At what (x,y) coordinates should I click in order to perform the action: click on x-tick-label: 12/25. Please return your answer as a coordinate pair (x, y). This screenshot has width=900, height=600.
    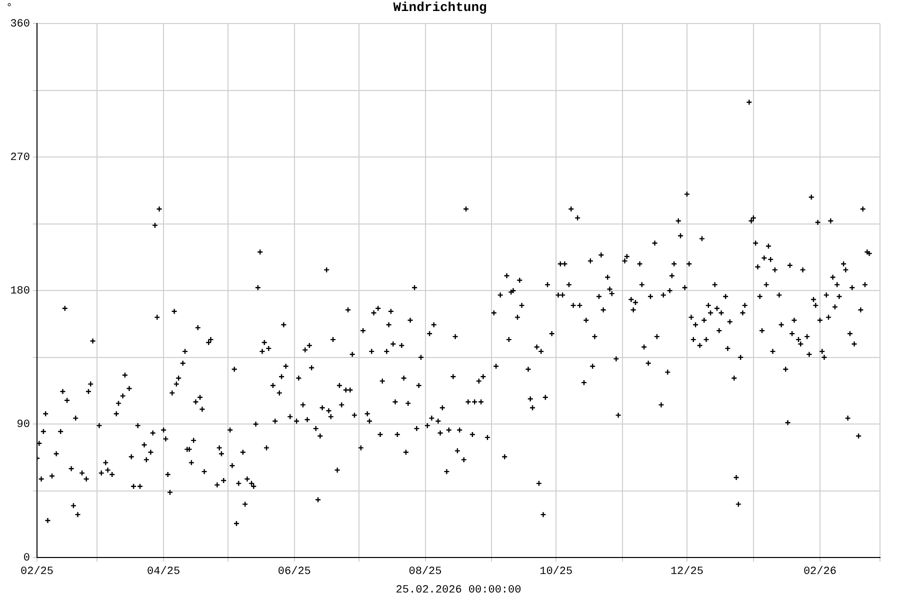
    Looking at the image, I should click on (687, 572).